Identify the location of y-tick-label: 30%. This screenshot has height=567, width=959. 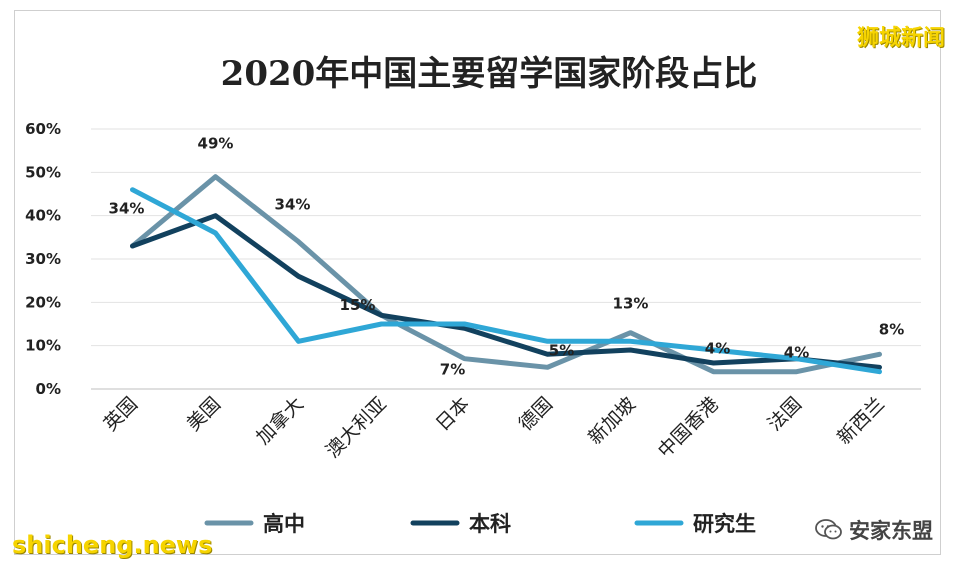
(43, 259).